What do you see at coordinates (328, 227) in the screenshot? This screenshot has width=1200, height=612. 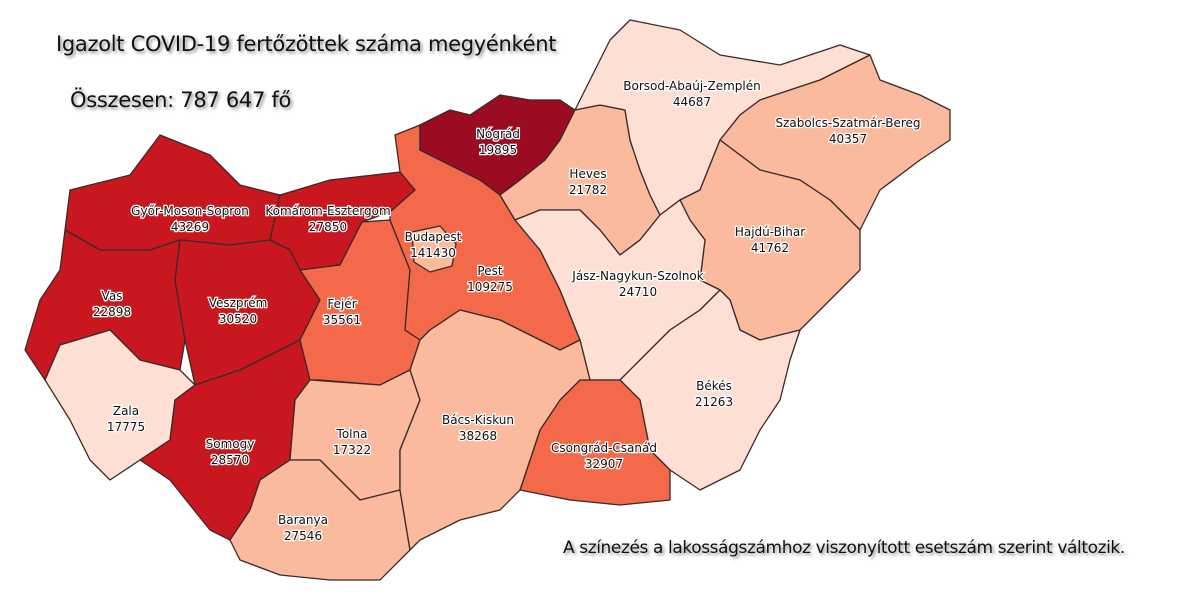 I see `county-case-count: 27850` at bounding box center [328, 227].